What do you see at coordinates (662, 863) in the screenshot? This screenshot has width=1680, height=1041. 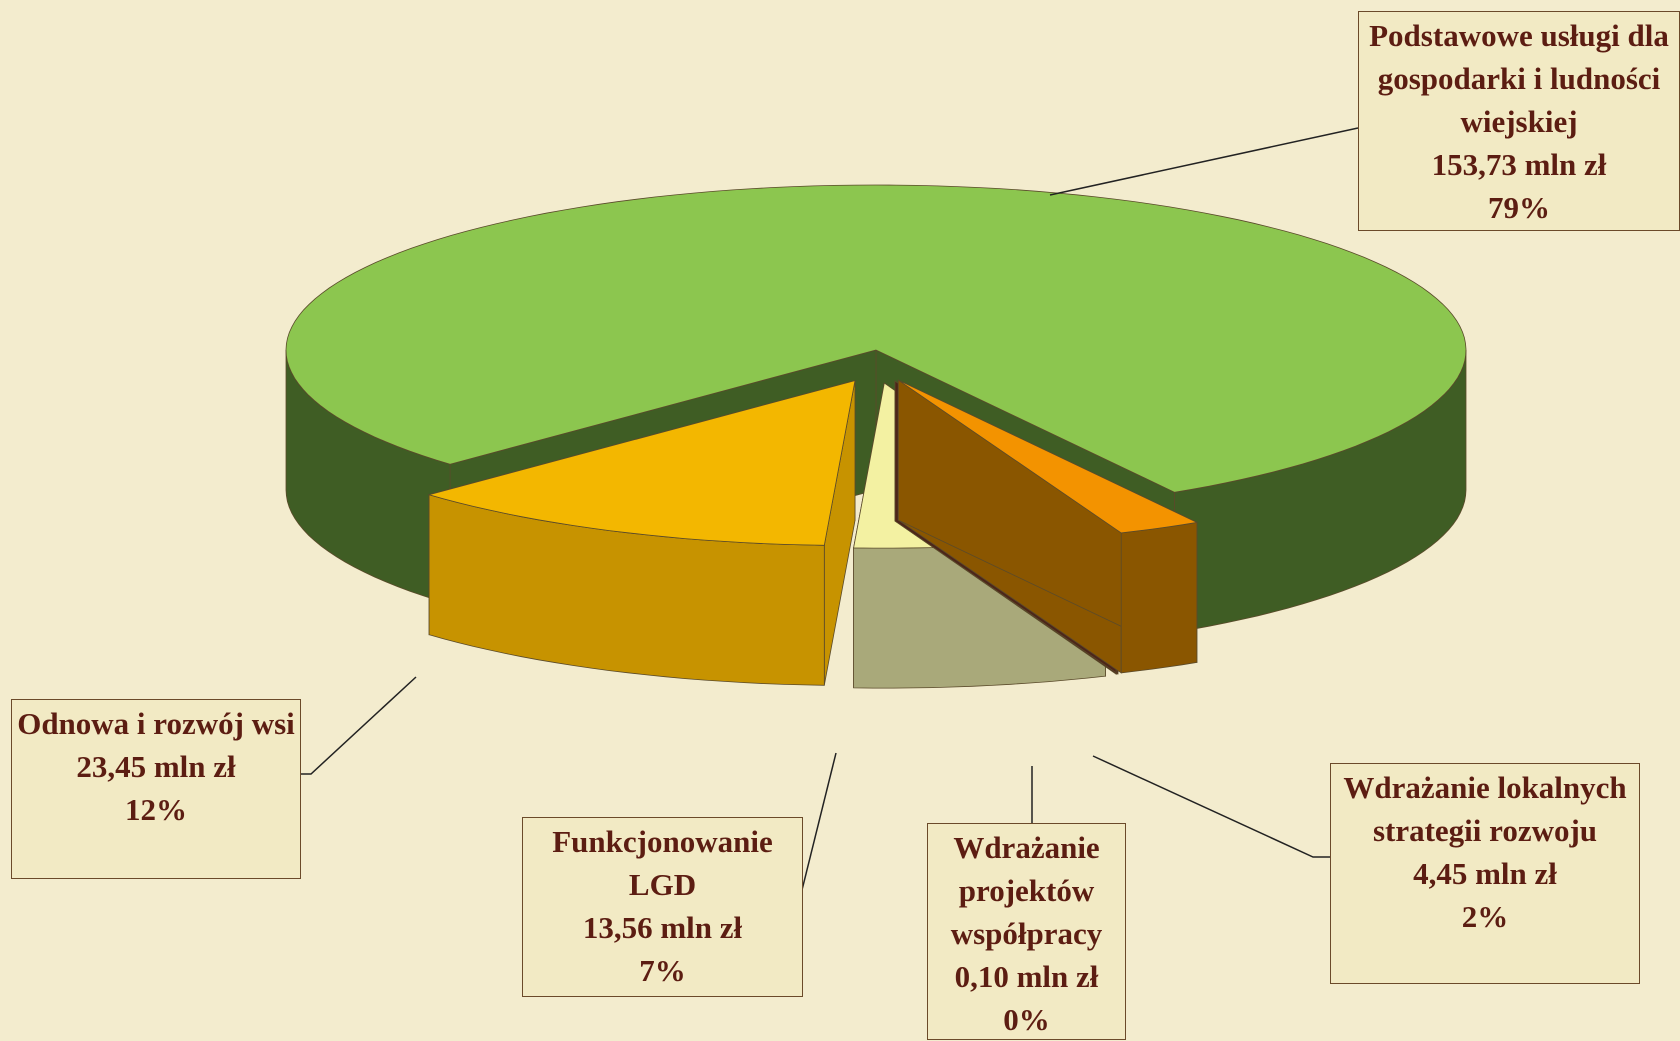 I see `category-label: Funkcjonowanie LGD` at bounding box center [662, 863].